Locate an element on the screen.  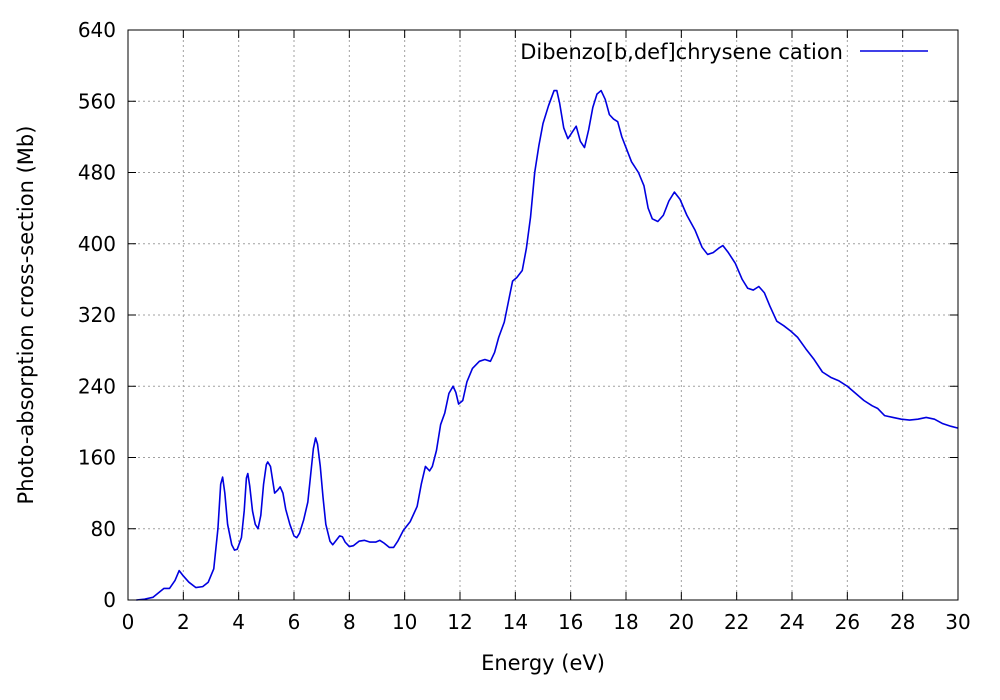
y-tick-label: 640 is located at coordinates (97, 30).